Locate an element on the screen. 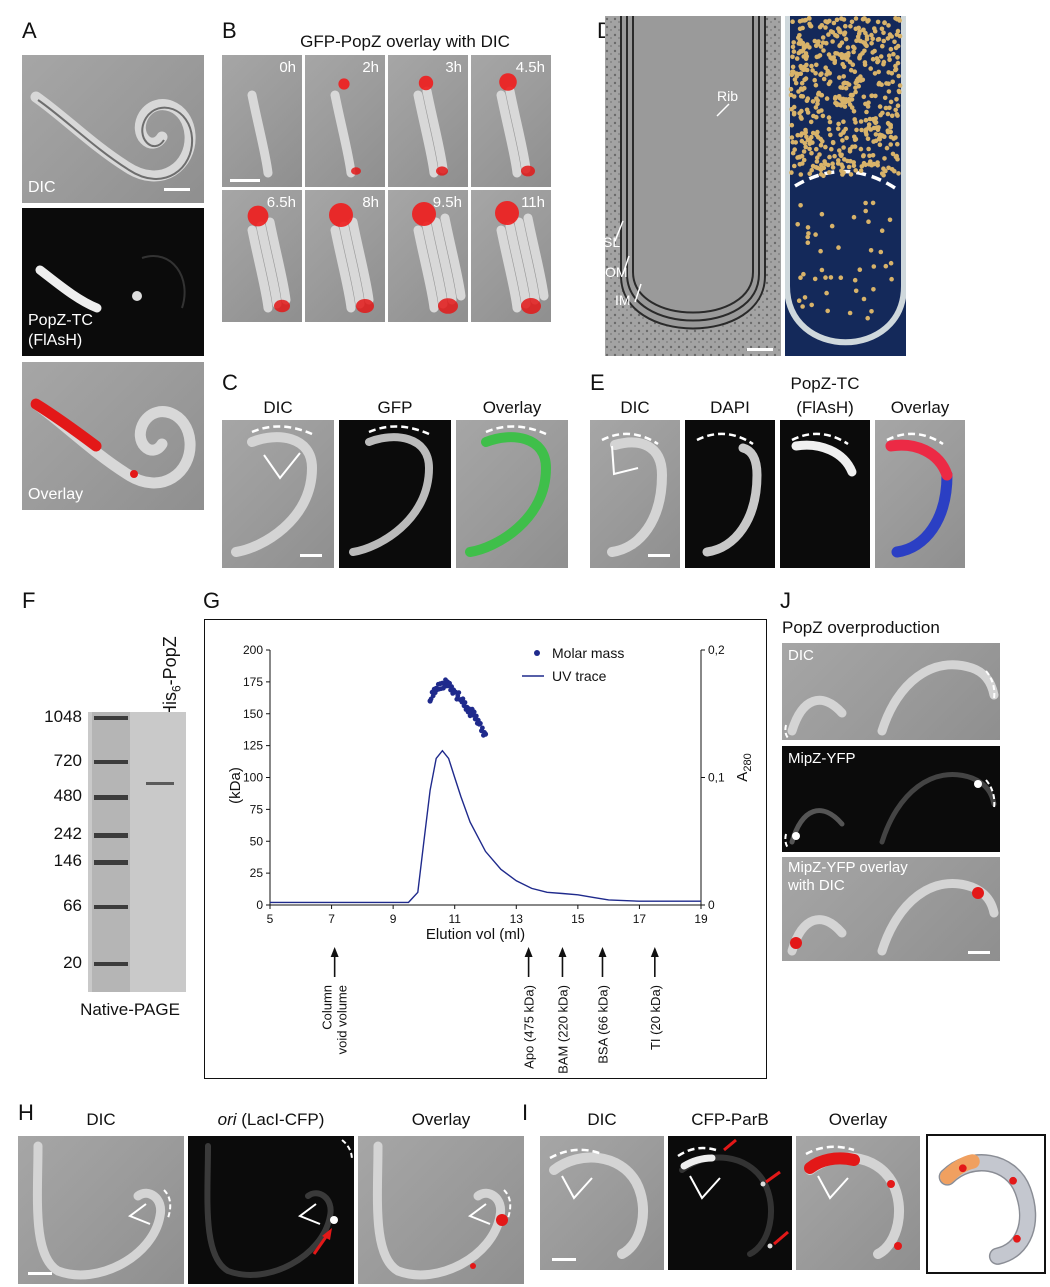 The width and height of the screenshot is (1050, 1287). legend-molar-mass-marker is located at coordinates (537, 653).